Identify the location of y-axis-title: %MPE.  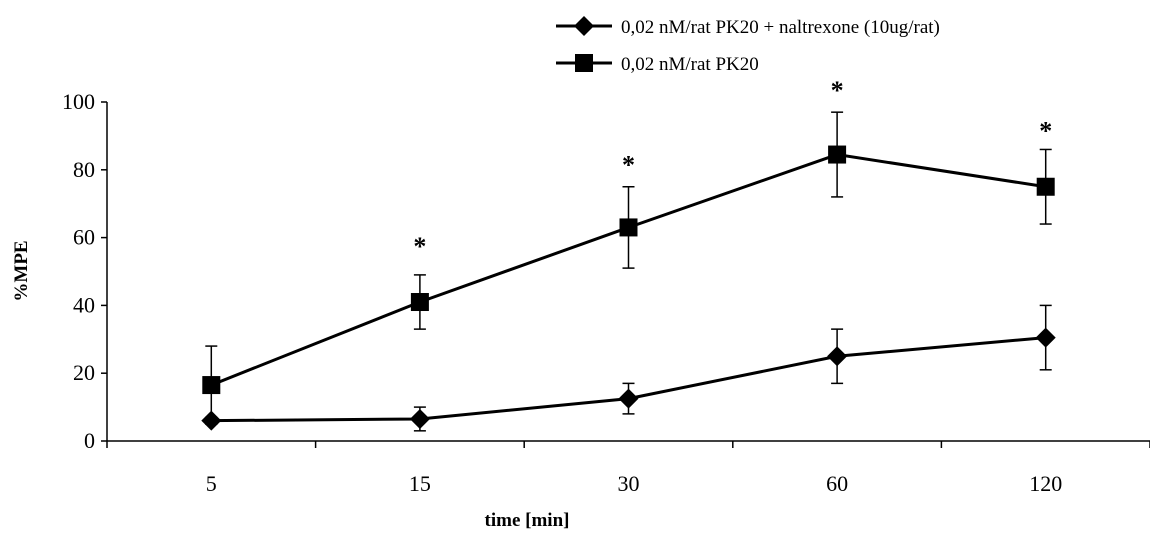
(21, 270).